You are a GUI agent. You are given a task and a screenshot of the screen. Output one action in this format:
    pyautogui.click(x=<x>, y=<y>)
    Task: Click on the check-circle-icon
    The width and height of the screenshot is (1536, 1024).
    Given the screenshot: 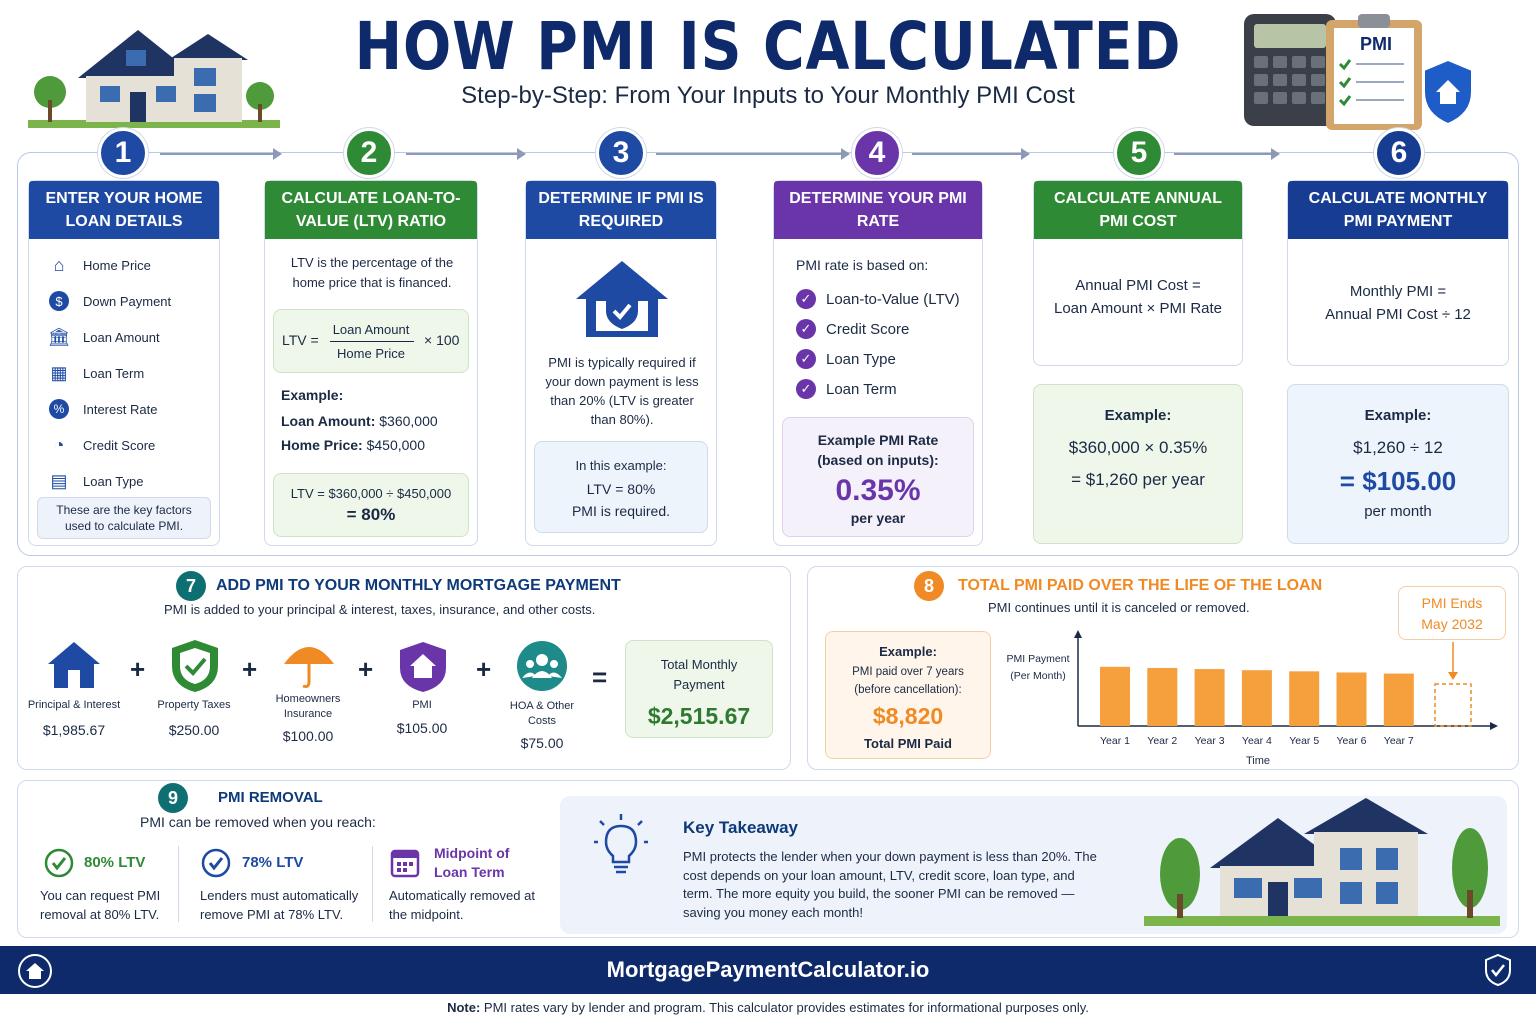 What is the action you would take?
    pyautogui.click(x=59, y=863)
    